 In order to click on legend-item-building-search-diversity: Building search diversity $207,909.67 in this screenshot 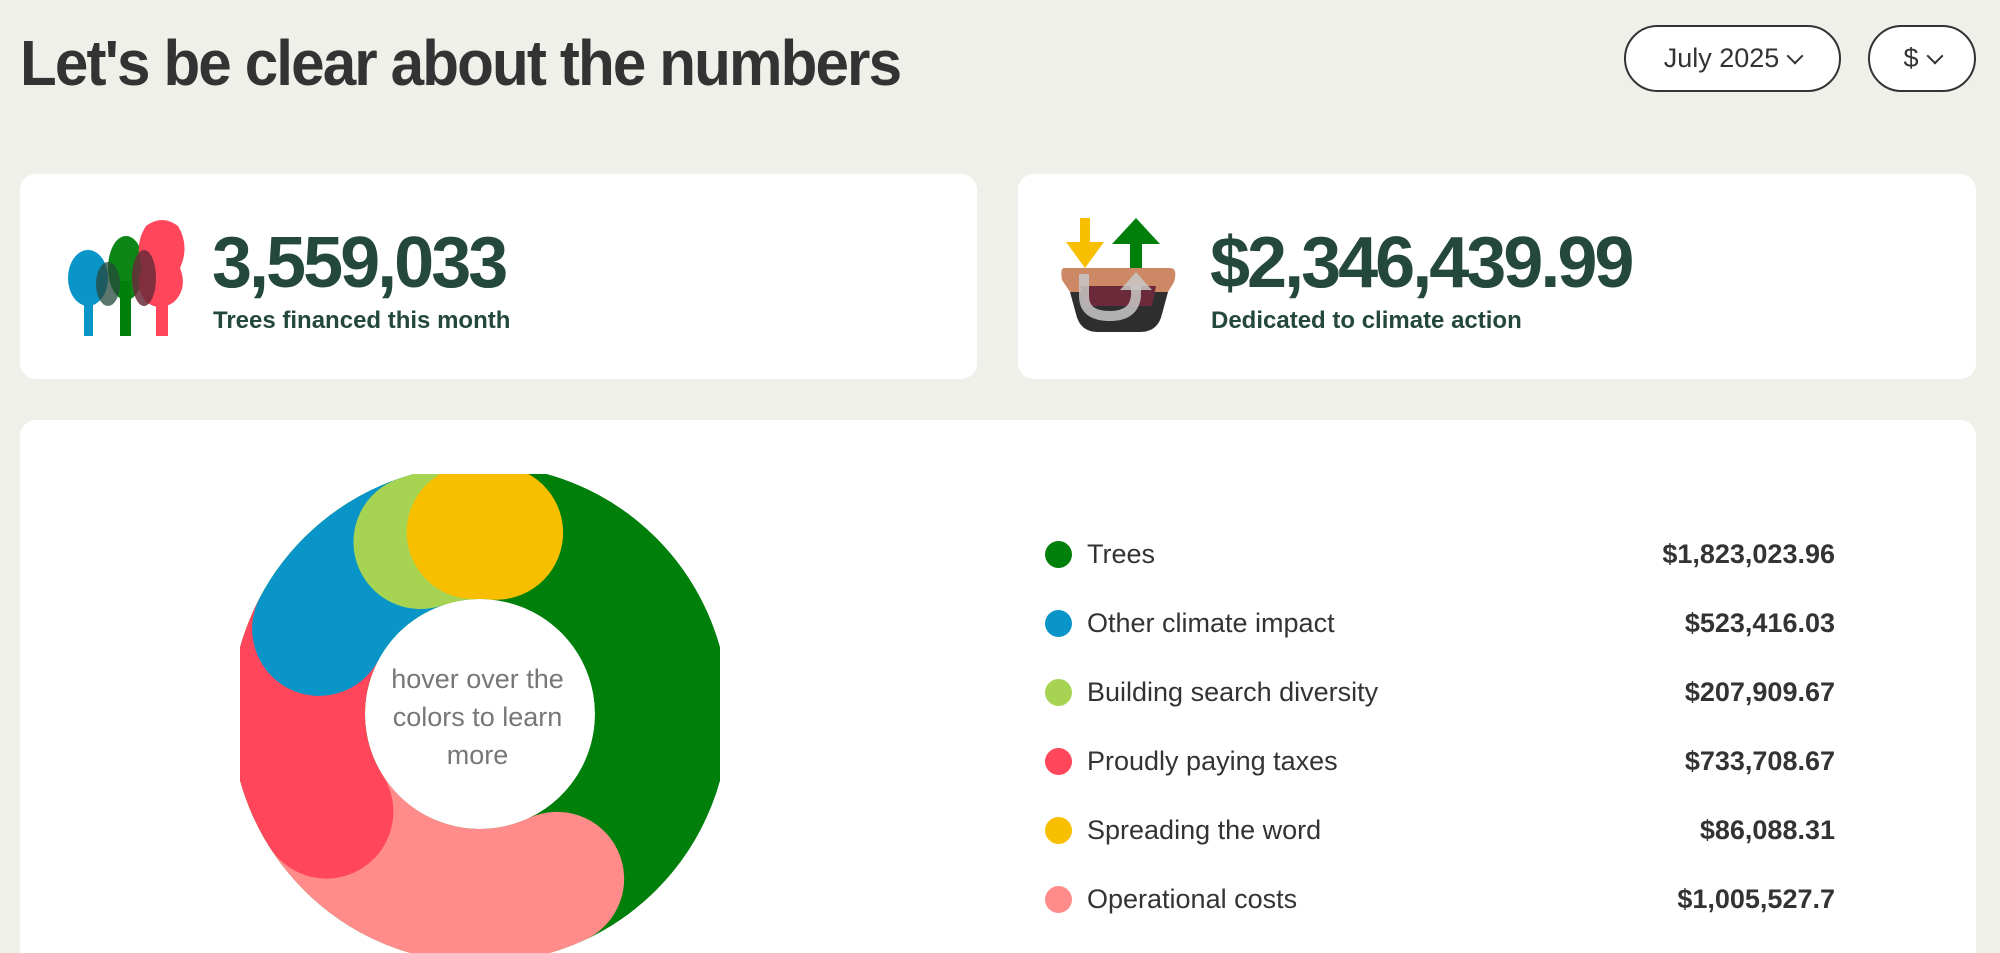, I will do `click(1440, 692)`.